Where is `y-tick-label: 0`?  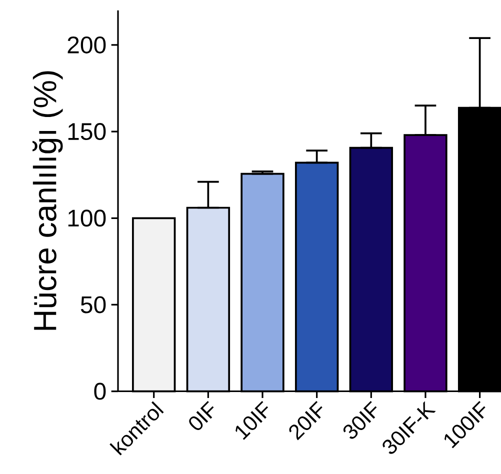 y-tick-label: 0 is located at coordinates (100, 391).